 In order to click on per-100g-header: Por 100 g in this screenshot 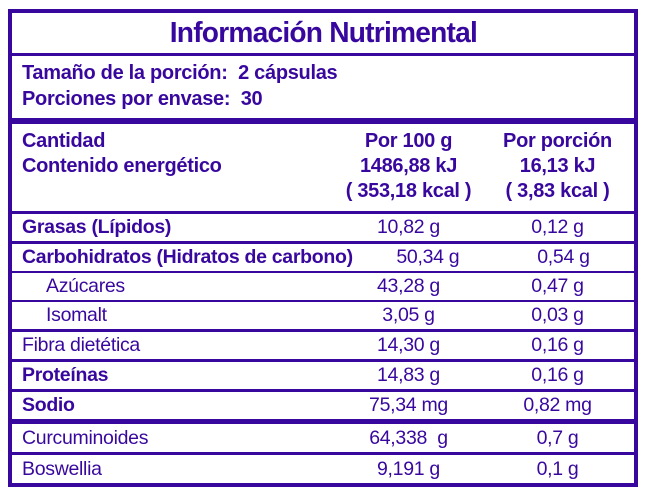, I will do `click(408, 141)`.